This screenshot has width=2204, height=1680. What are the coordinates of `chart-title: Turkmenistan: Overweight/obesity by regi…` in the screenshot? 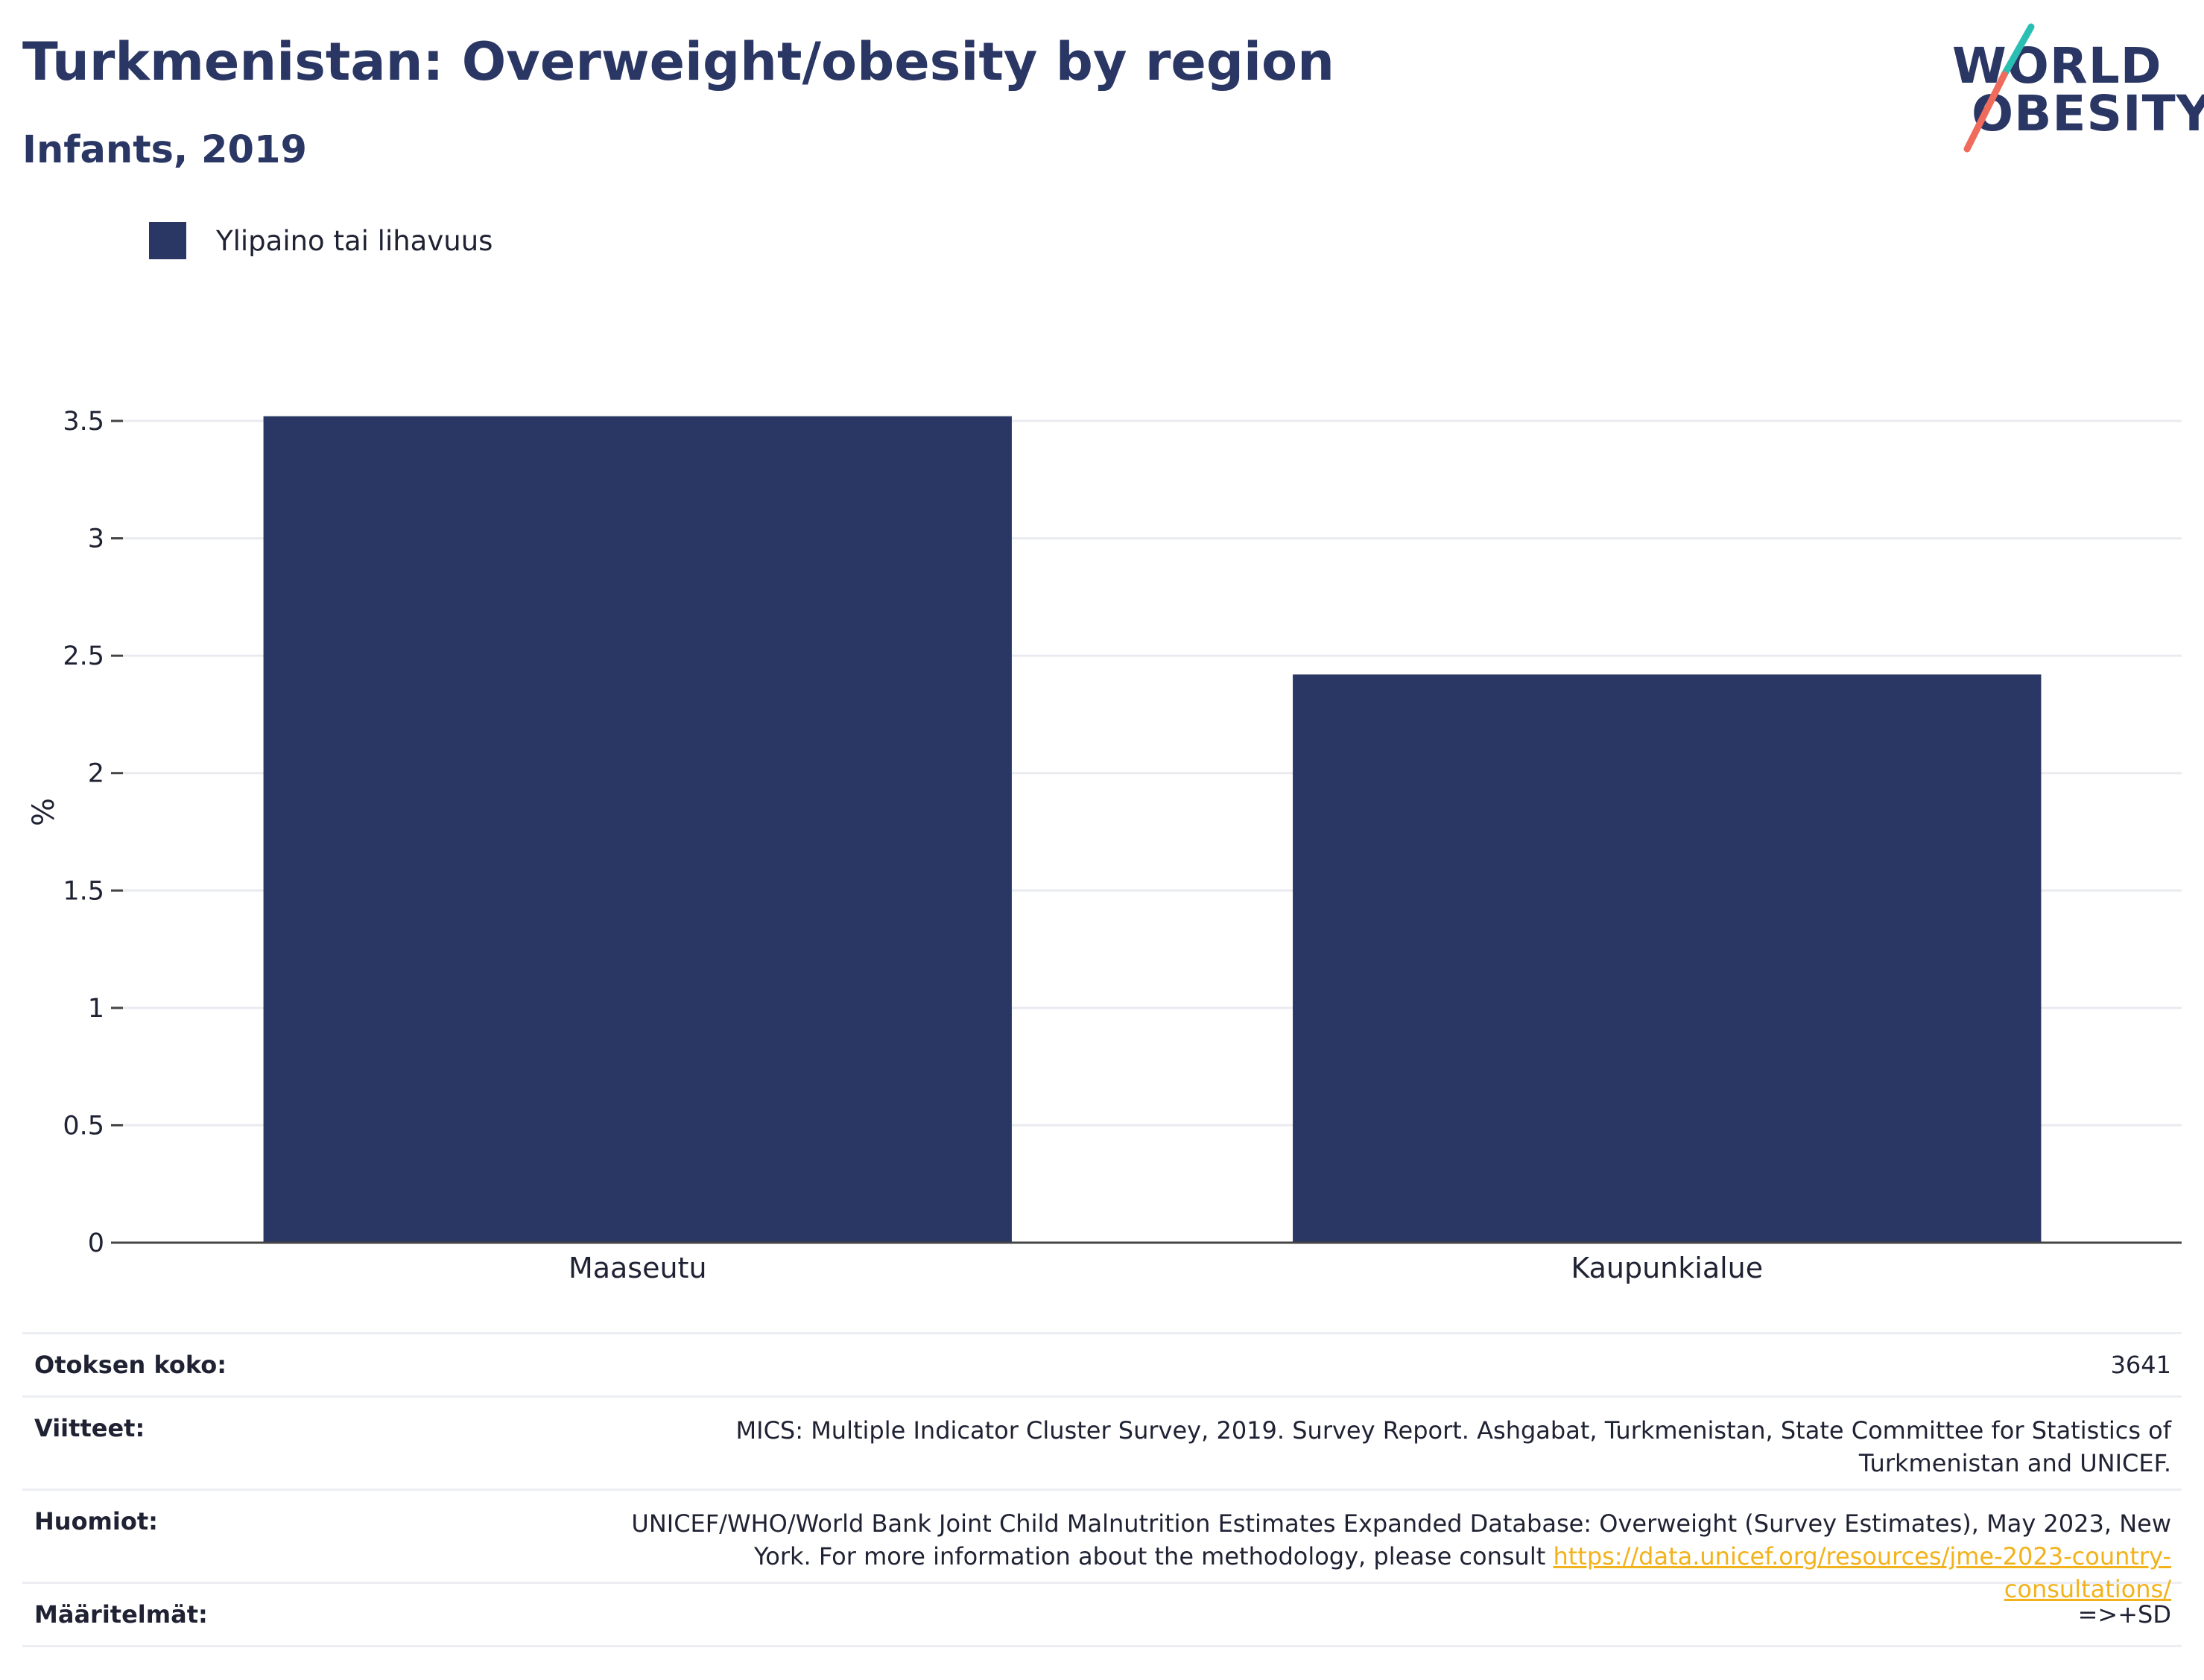 It's located at (678, 61).